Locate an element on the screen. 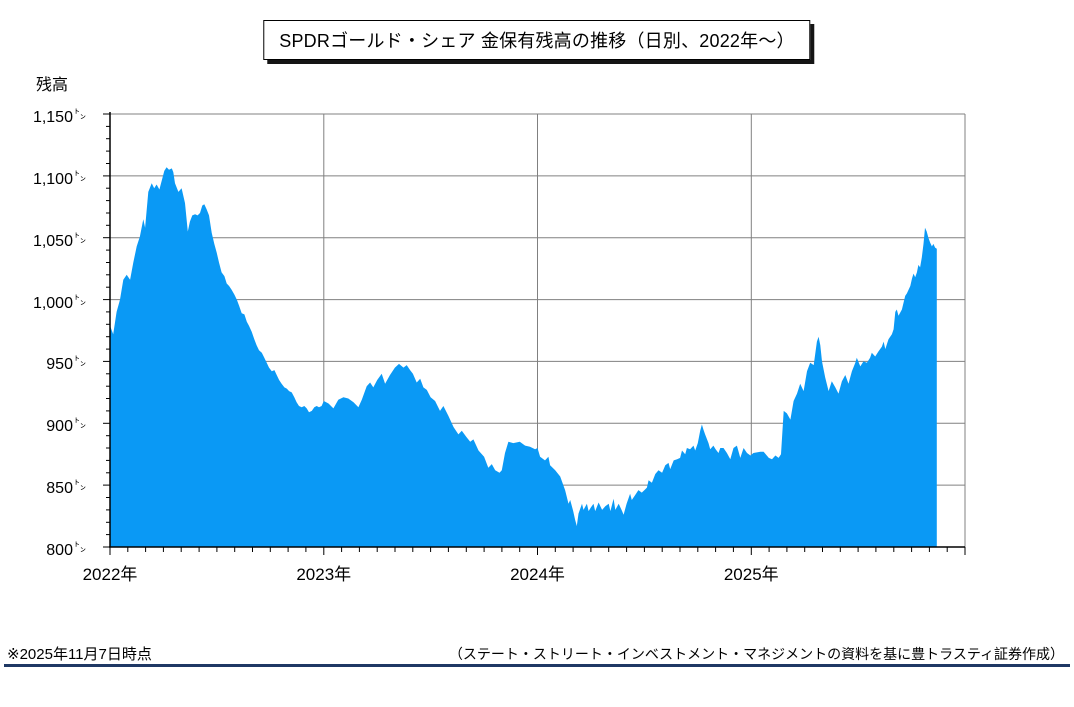 The width and height of the screenshot is (1074, 707). x-axis-tick-label: 2024年 is located at coordinates (537, 574).